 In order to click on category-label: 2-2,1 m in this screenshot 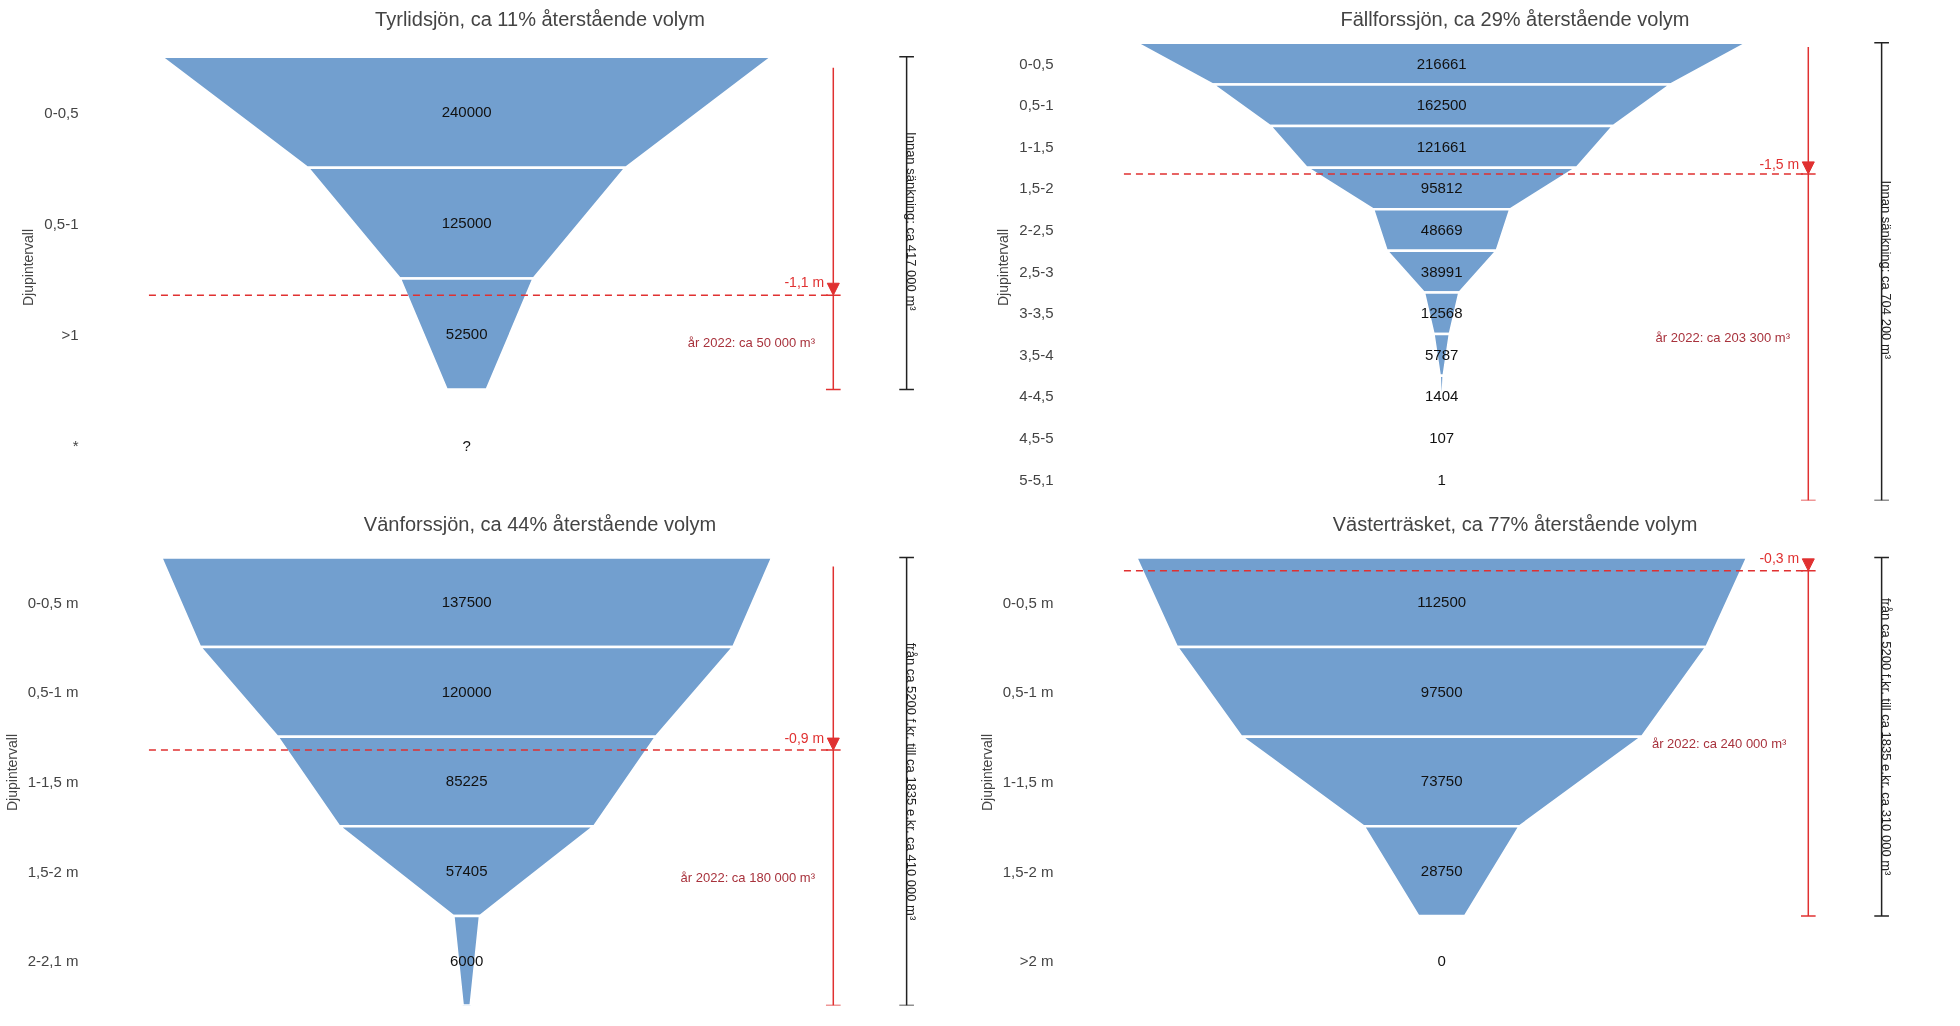, I will do `click(53, 961)`.